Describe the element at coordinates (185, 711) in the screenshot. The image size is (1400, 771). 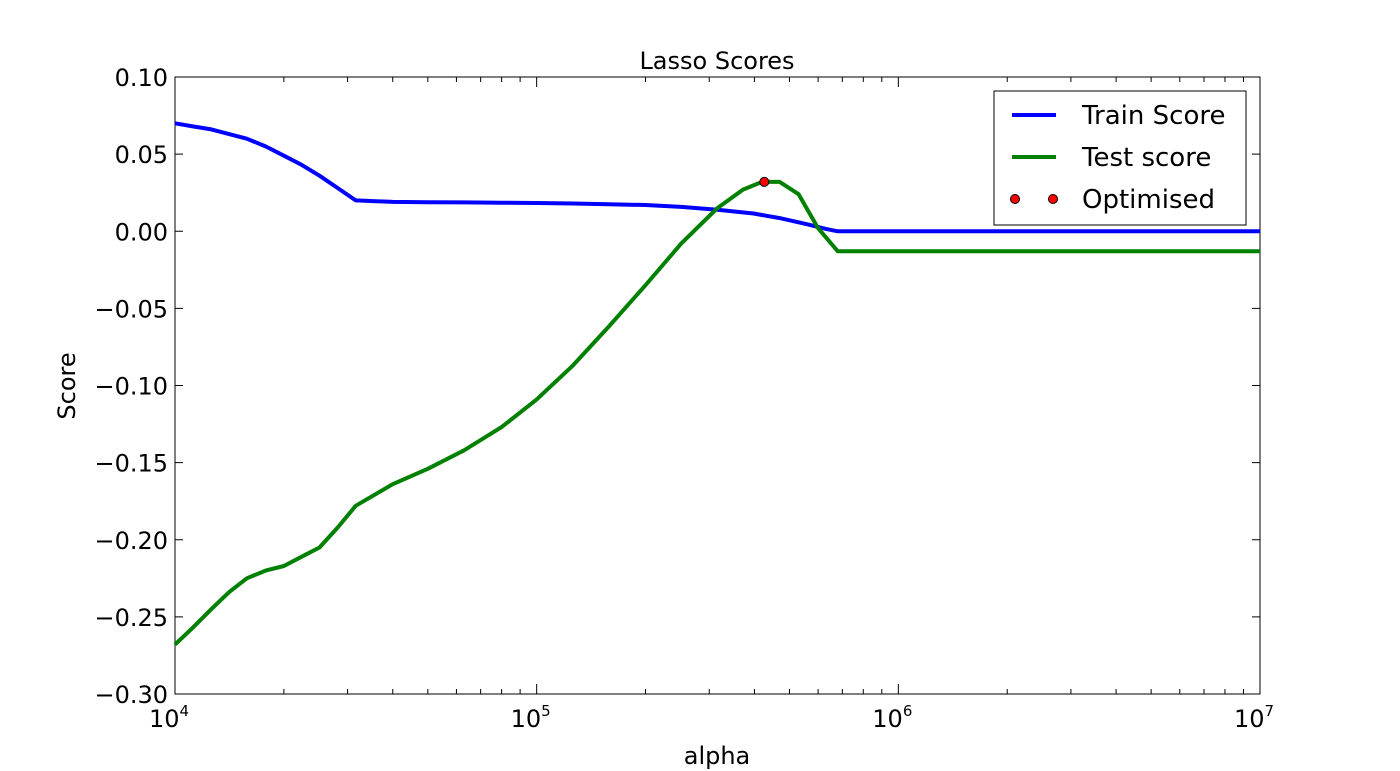
I see `x-tick-exponent: 4` at that location.